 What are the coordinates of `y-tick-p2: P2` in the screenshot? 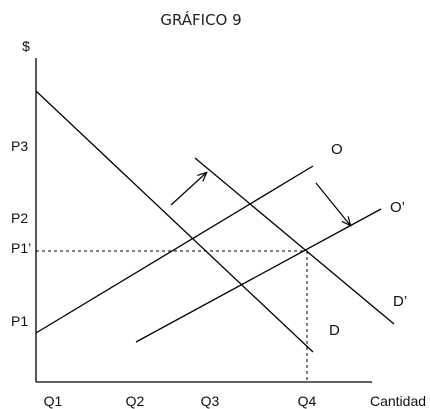 It's located at (19, 218).